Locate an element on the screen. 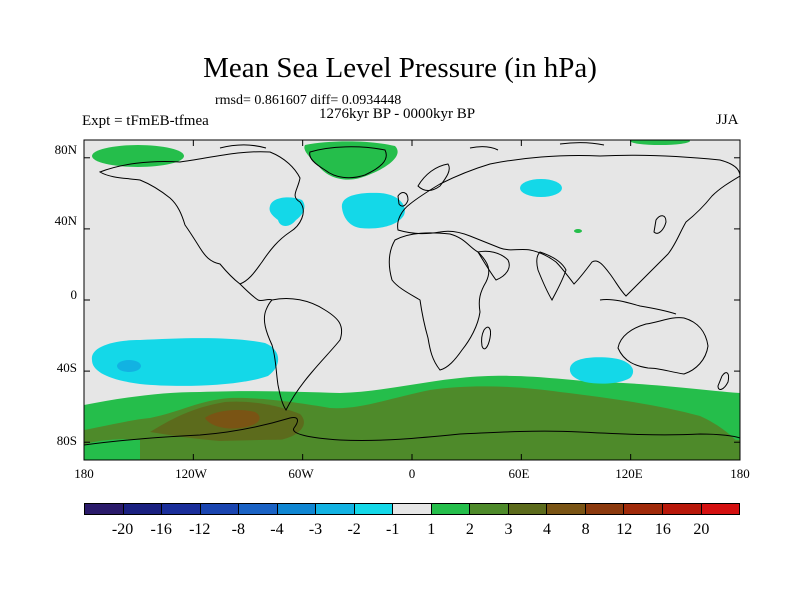 This screenshot has width=800, height=600. colorbar-label: 3 is located at coordinates (508, 529).